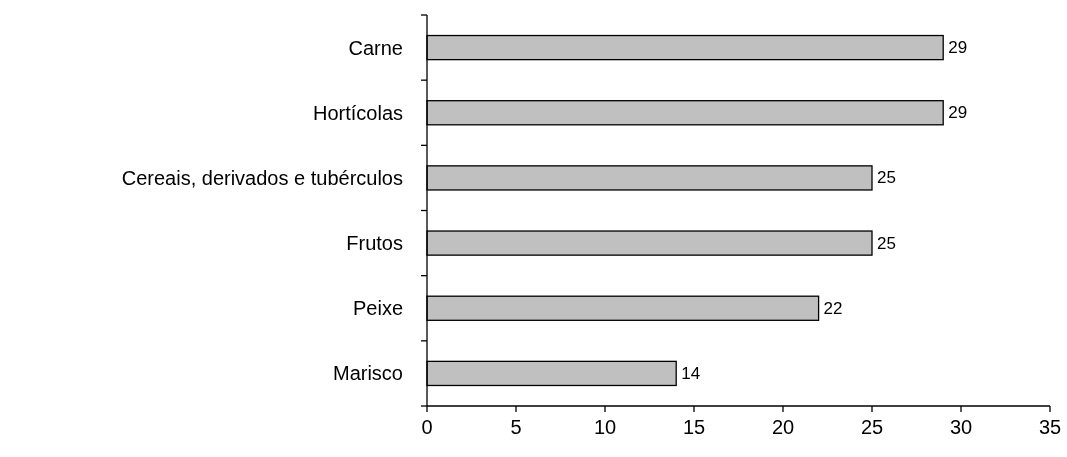 The image size is (1067, 457). Describe the element at coordinates (783, 427) in the screenshot. I see `x-tick-label: 20` at that location.